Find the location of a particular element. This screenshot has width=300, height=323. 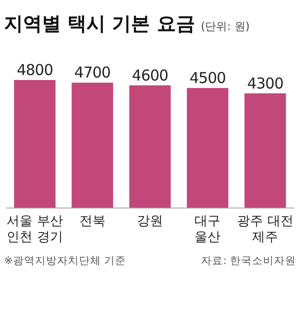

x-tick-label: 강원 is located at coordinates (150, 221).